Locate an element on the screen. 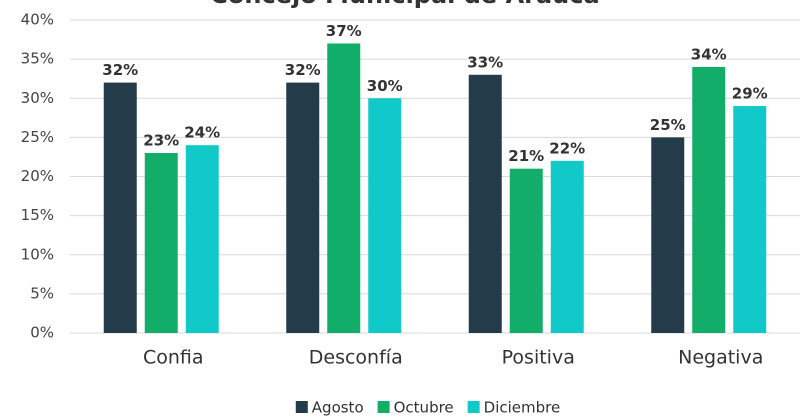 This screenshot has width=806, height=417. value-label: 25% is located at coordinates (668, 125).